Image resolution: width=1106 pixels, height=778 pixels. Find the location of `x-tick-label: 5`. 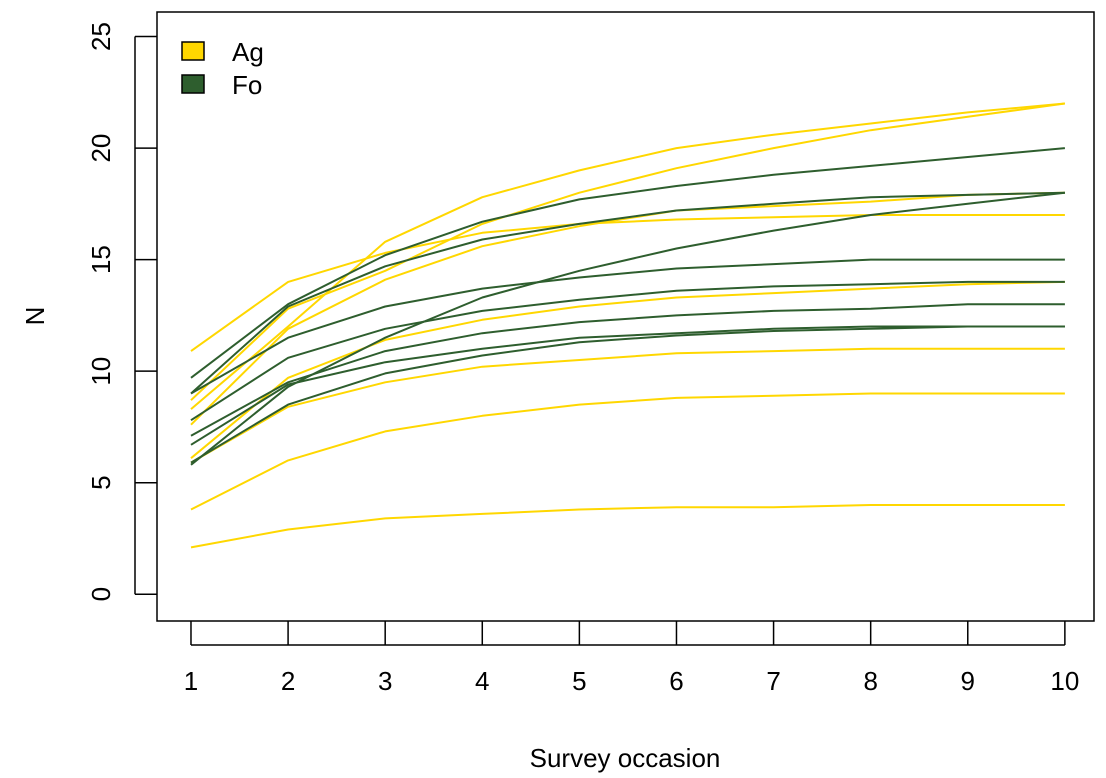

x-tick-label: 5 is located at coordinates (579, 681).